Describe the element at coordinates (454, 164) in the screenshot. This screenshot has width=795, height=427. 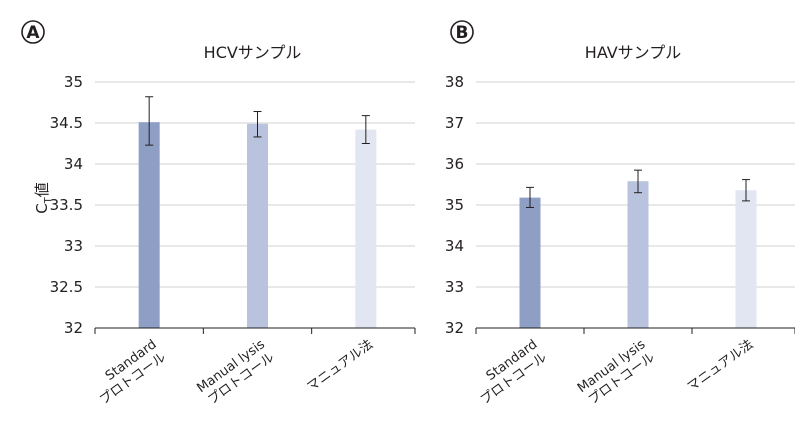
I see `y-tick-label: 36` at that location.